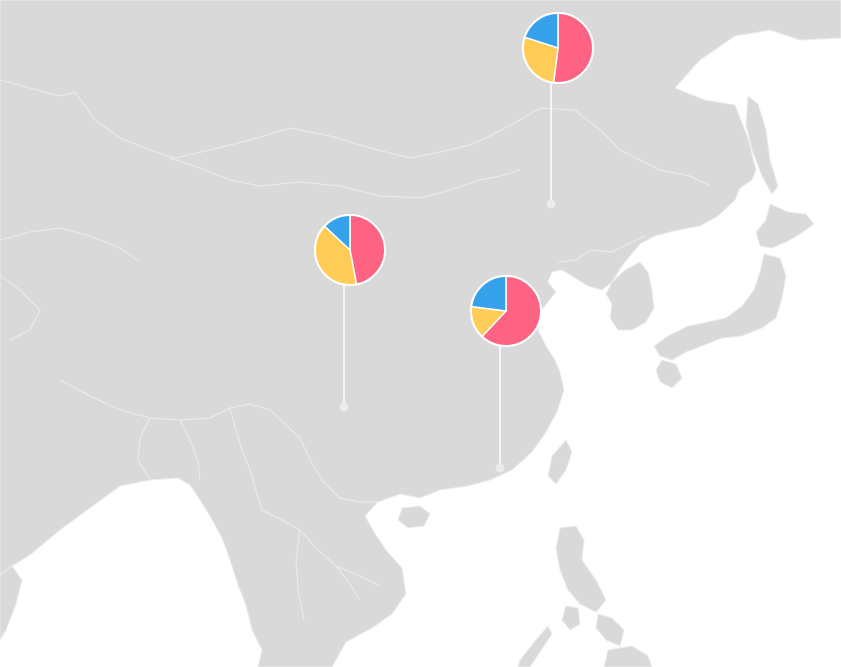 This screenshot has width=841, height=667. I want to click on luzon-island, so click(581, 569).